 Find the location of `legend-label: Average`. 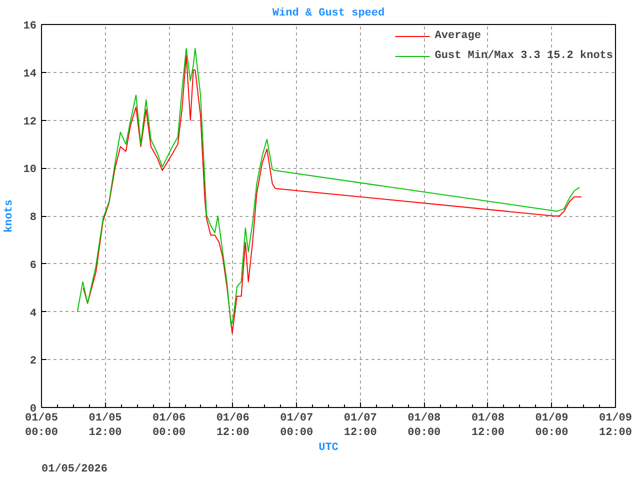

legend-label: Average is located at coordinates (457, 36).